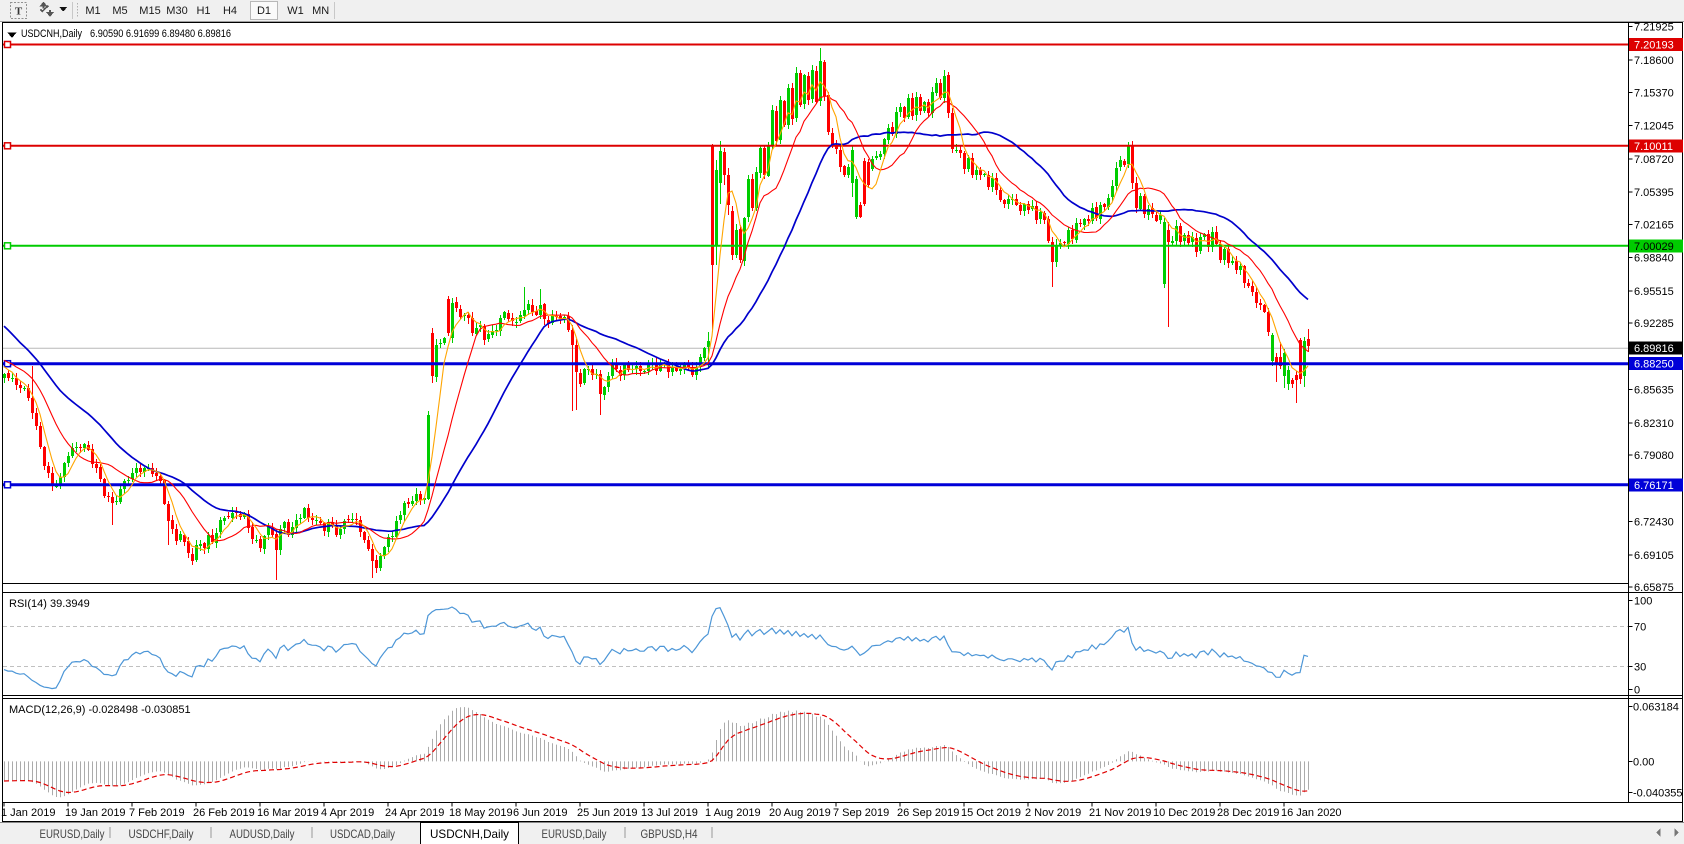 This screenshot has width=1684, height=844. What do you see at coordinates (1654, 127) in the screenshot?
I see `svg-text: 7.12045` at bounding box center [1654, 127].